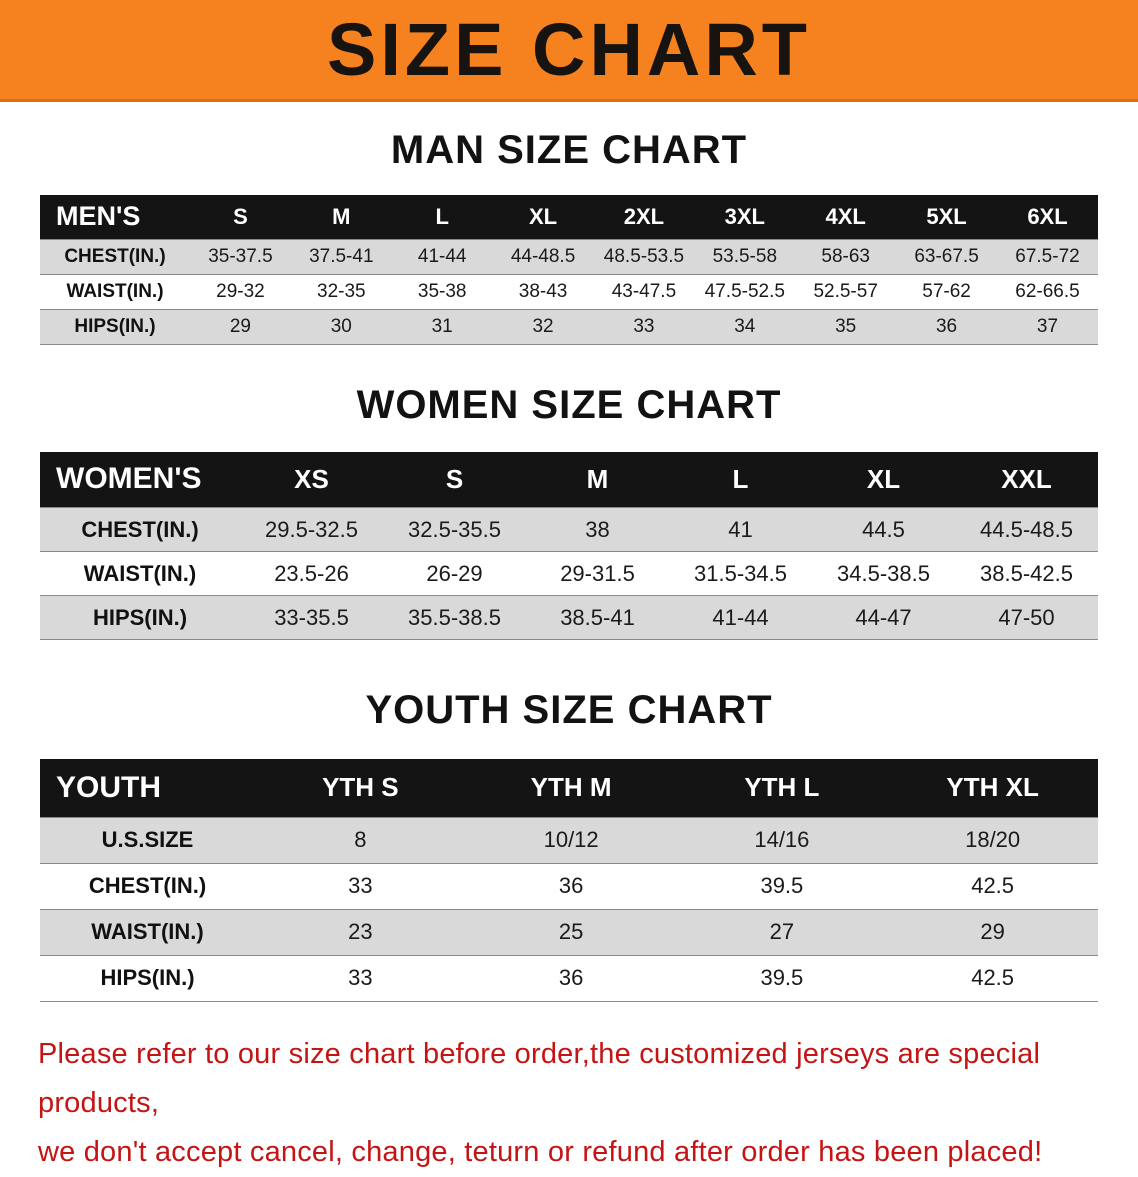  I want to click on size-header-cell: 3XL, so click(745, 217).